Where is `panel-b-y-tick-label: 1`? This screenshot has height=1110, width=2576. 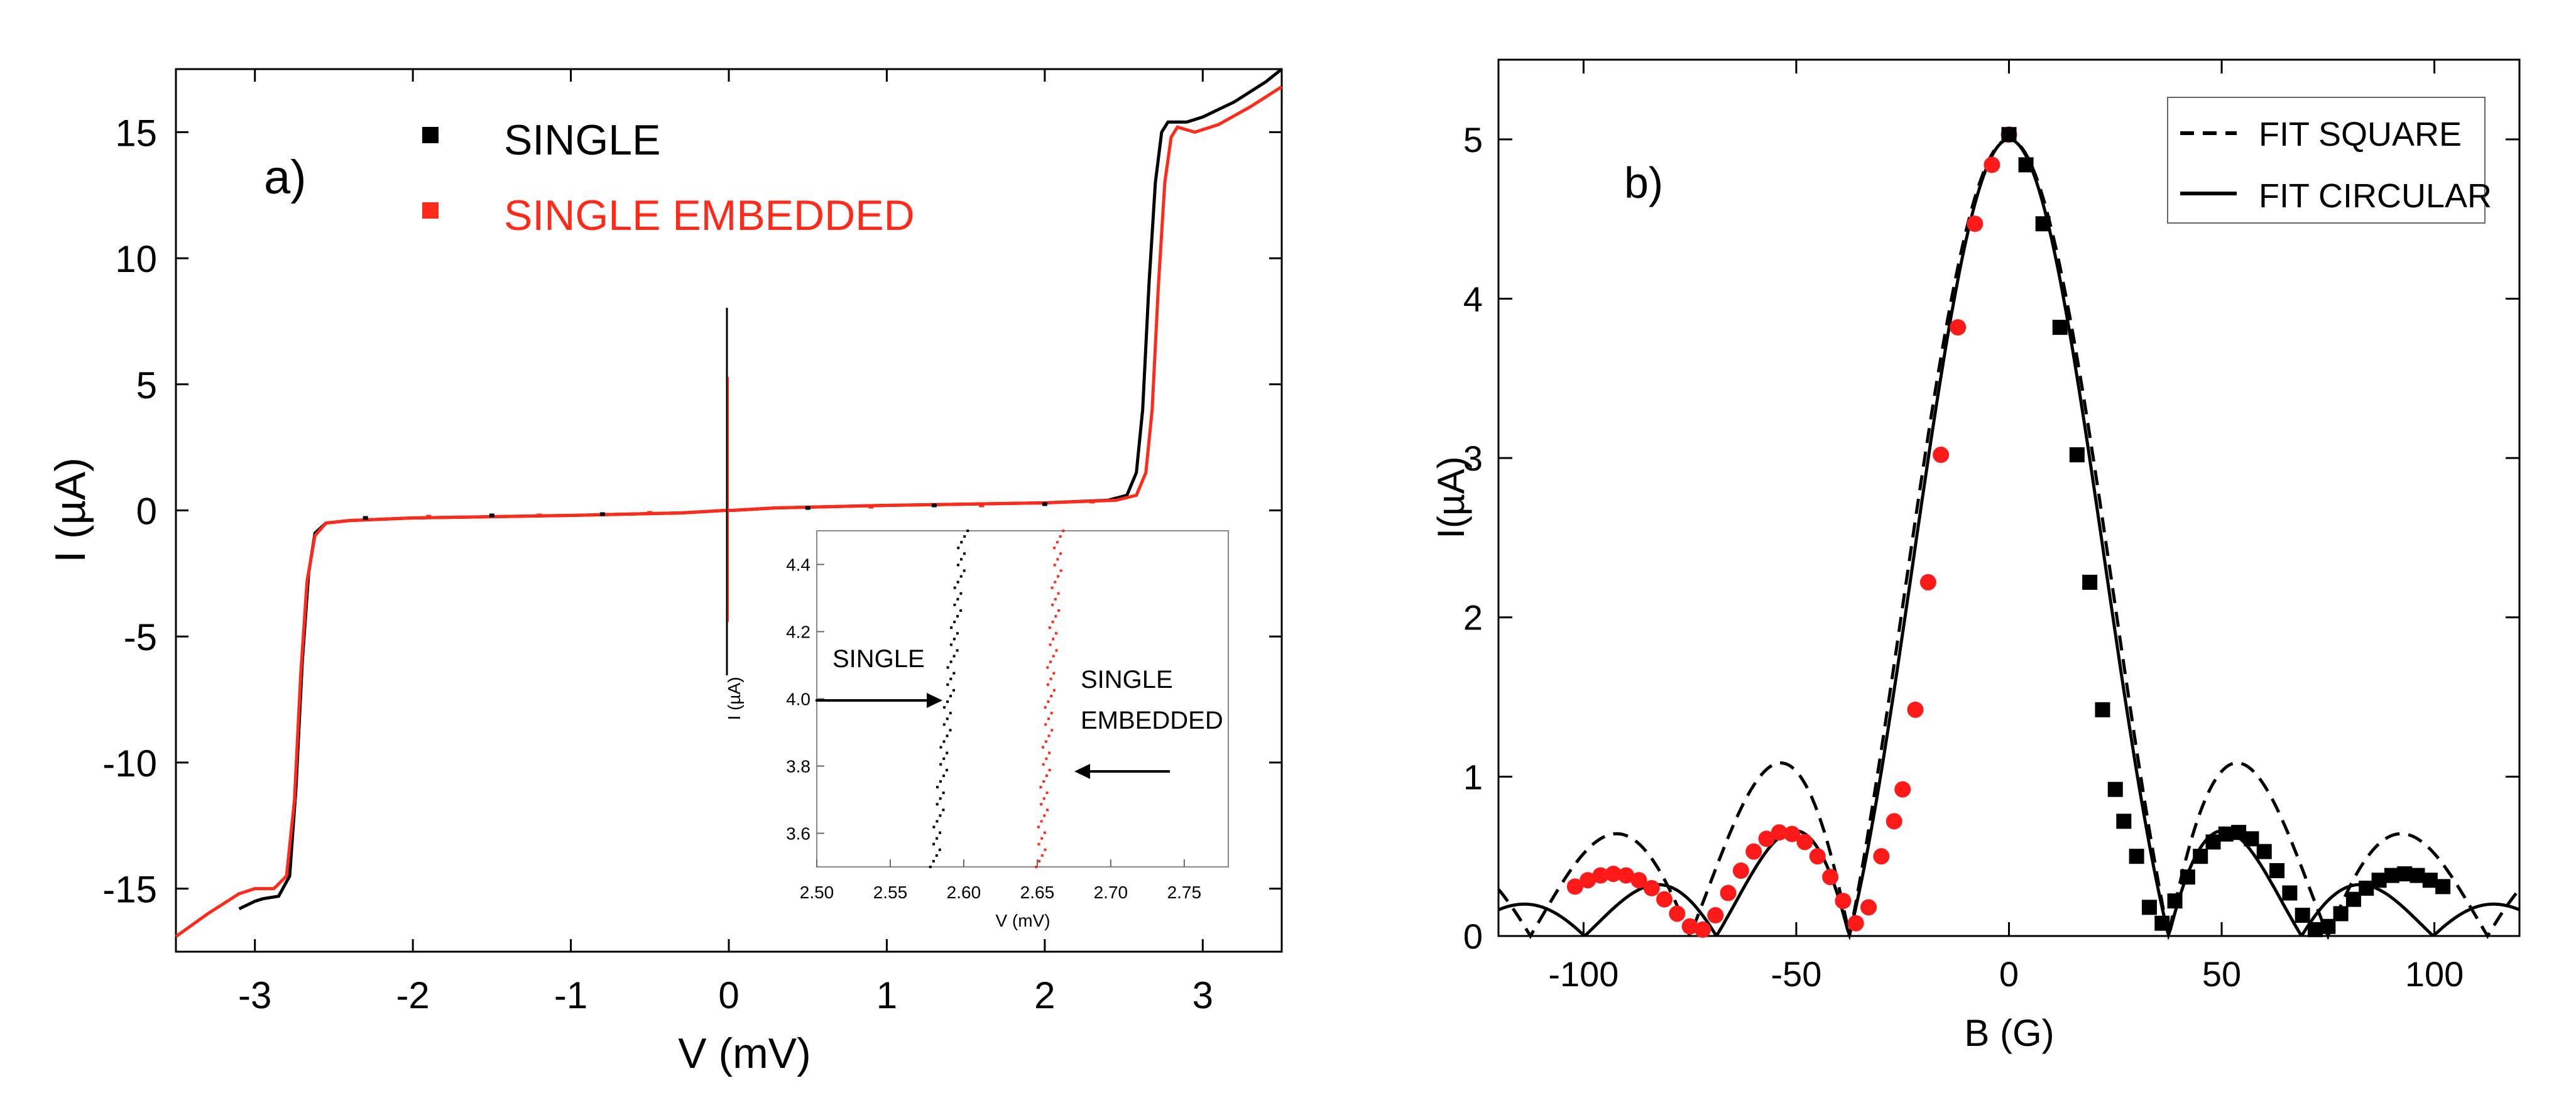
panel-b-y-tick-label: 1 is located at coordinates (1473, 777).